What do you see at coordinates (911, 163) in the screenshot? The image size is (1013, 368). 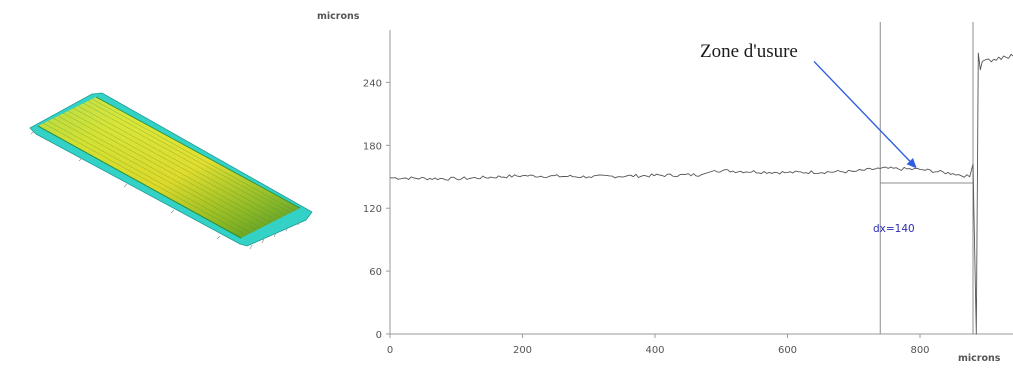 I see `annotation-arrowhead` at bounding box center [911, 163].